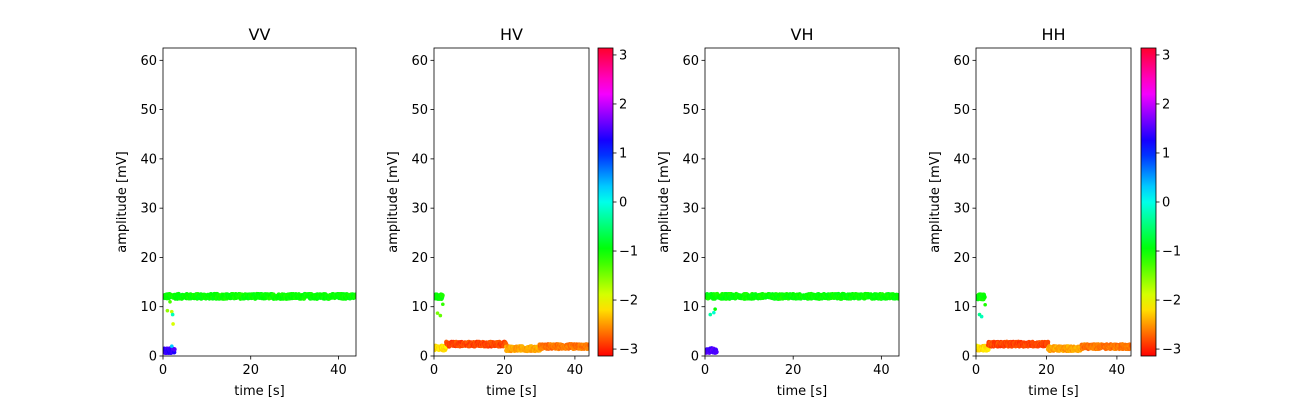 This screenshot has width=1300, height=400. Describe the element at coordinates (1171, 252) in the screenshot. I see `colorbar-tick-label: −1` at that location.